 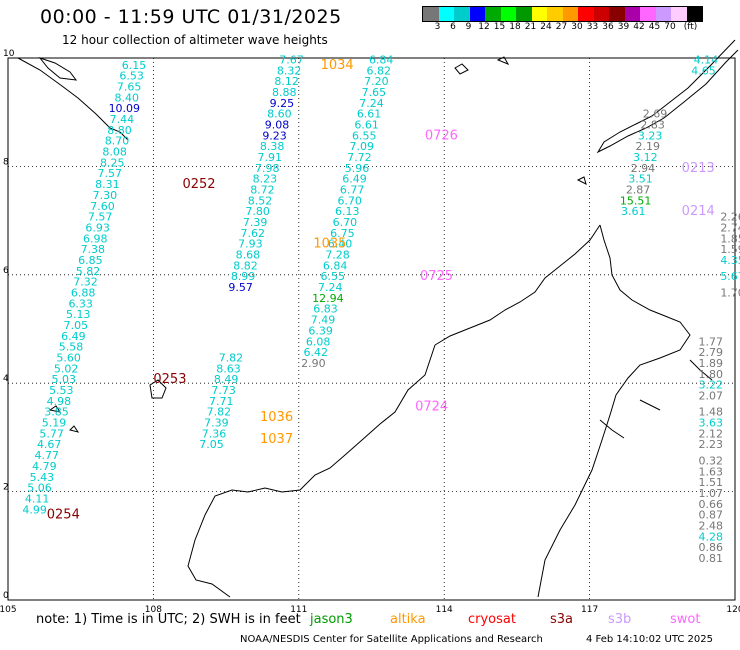 What do you see at coordinates (638, 190) in the screenshot?
I see `wave-height-label: 2.87` at bounding box center [638, 190].